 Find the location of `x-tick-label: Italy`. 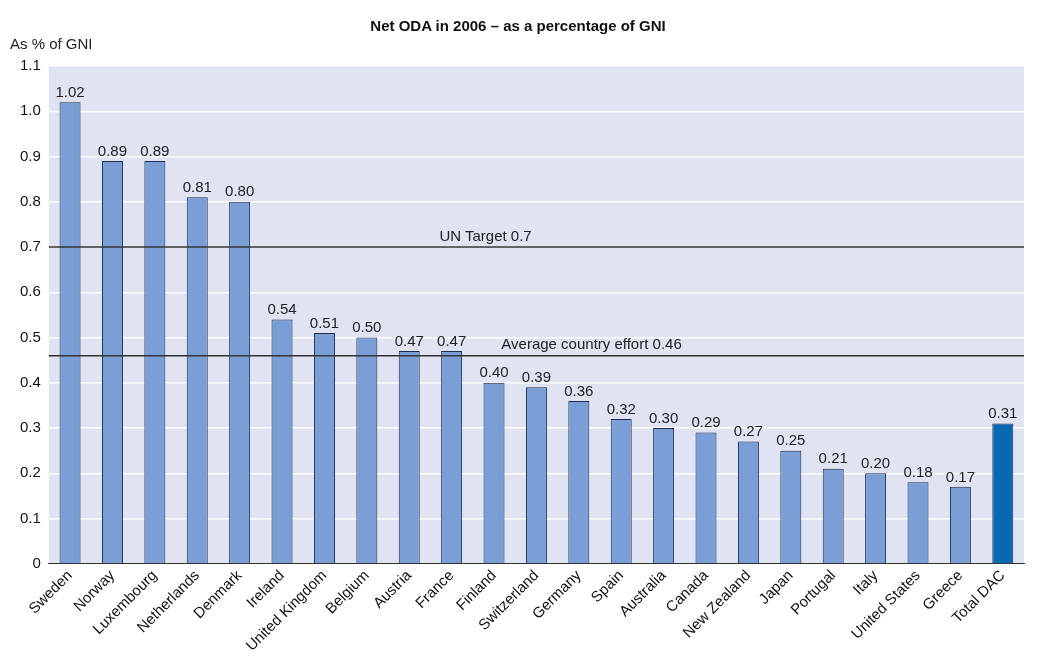

x-tick-label: Italy is located at coordinates (865, 581).